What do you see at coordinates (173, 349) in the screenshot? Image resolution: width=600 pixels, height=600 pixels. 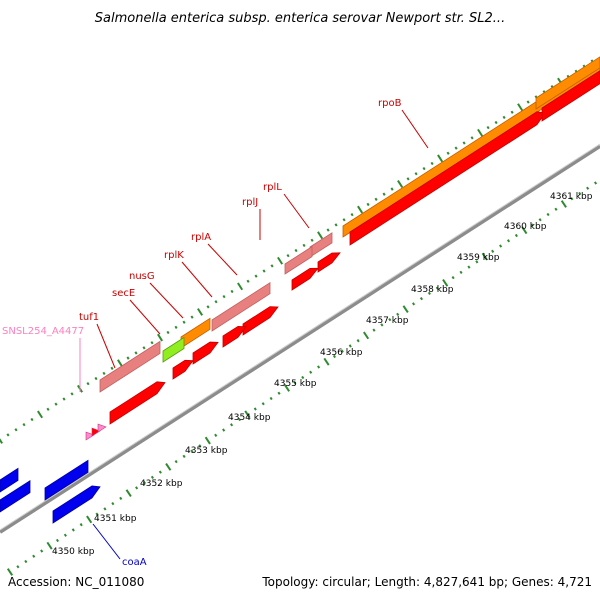 I see `secE-gene` at bounding box center [173, 349].